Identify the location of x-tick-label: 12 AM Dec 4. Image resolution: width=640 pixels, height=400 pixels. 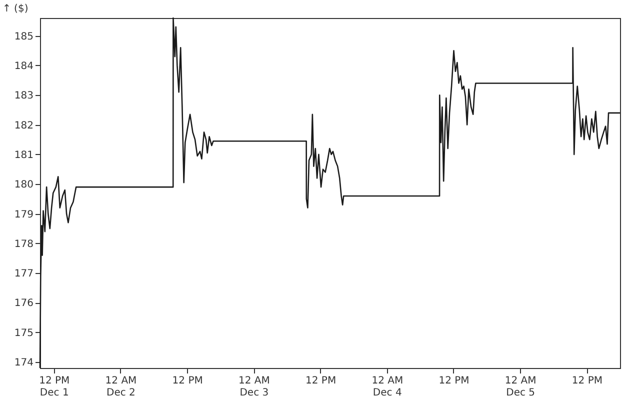
(388, 387).